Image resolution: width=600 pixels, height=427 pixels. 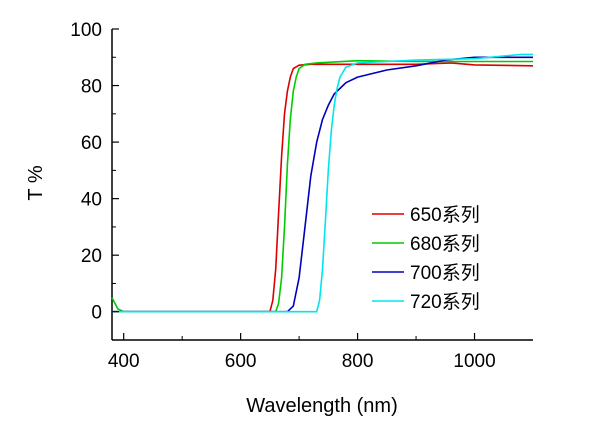 What do you see at coordinates (86, 30) in the screenshot?
I see `y-tick-label: 100` at bounding box center [86, 30].